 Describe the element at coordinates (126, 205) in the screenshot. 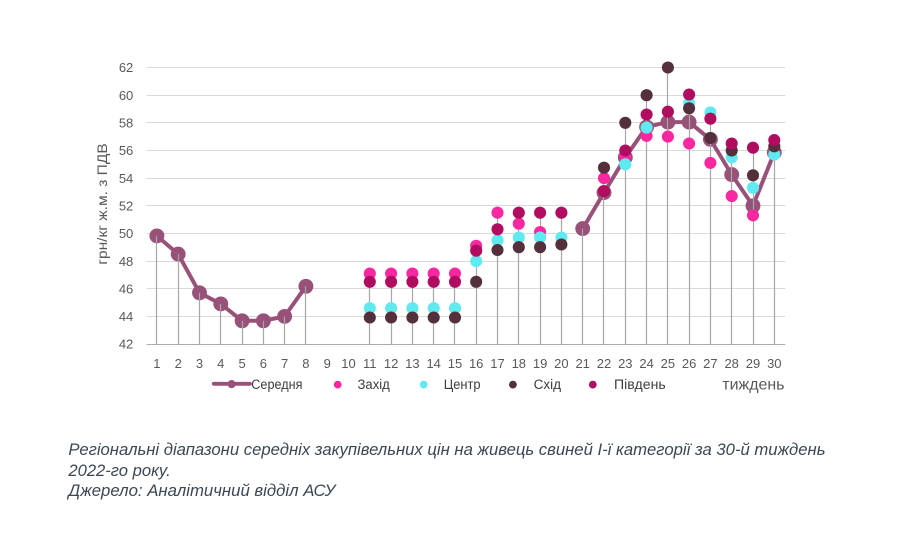

I see `svg-text: 52` at that location.